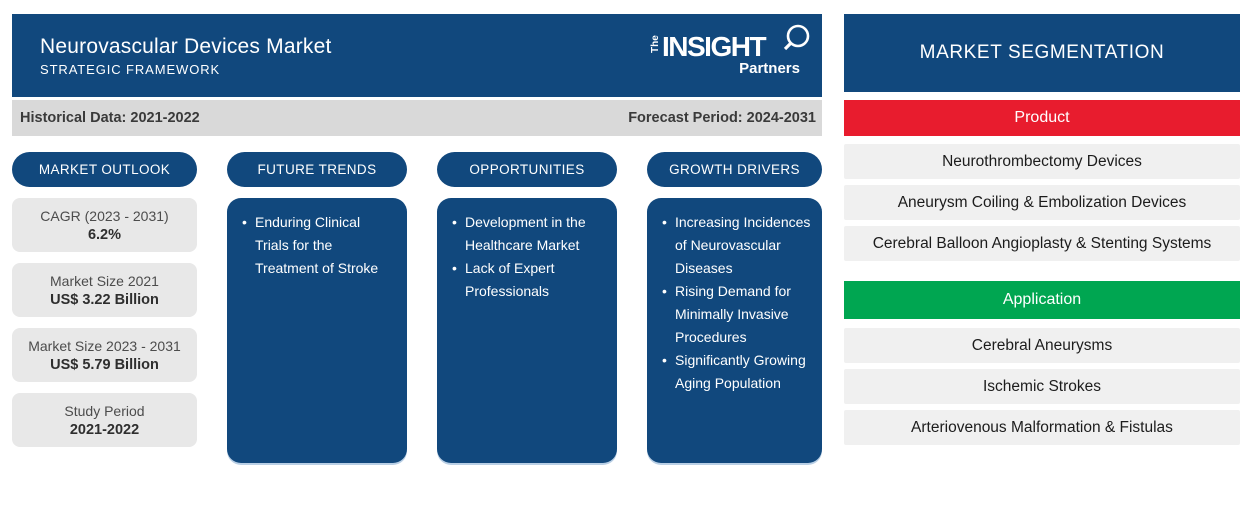 The image size is (1254, 530). I want to click on segmentation-title: MARKET SEGMENTATION, so click(1042, 53).